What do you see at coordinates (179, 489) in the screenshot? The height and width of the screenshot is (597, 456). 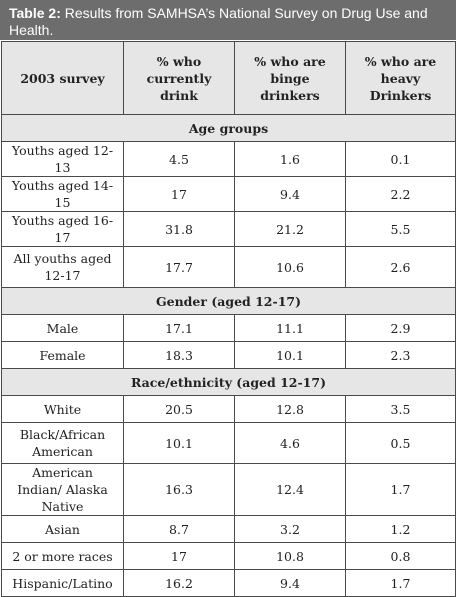 I see `cell-currently-drink: 16.3` at bounding box center [179, 489].